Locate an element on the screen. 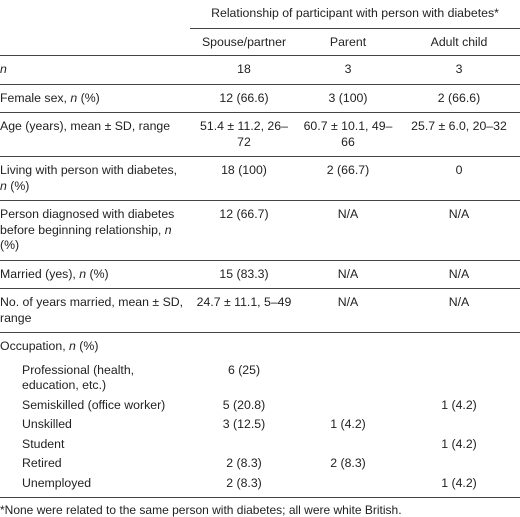  label-text: Age (years), mean ± SD, range is located at coordinates (85, 126).